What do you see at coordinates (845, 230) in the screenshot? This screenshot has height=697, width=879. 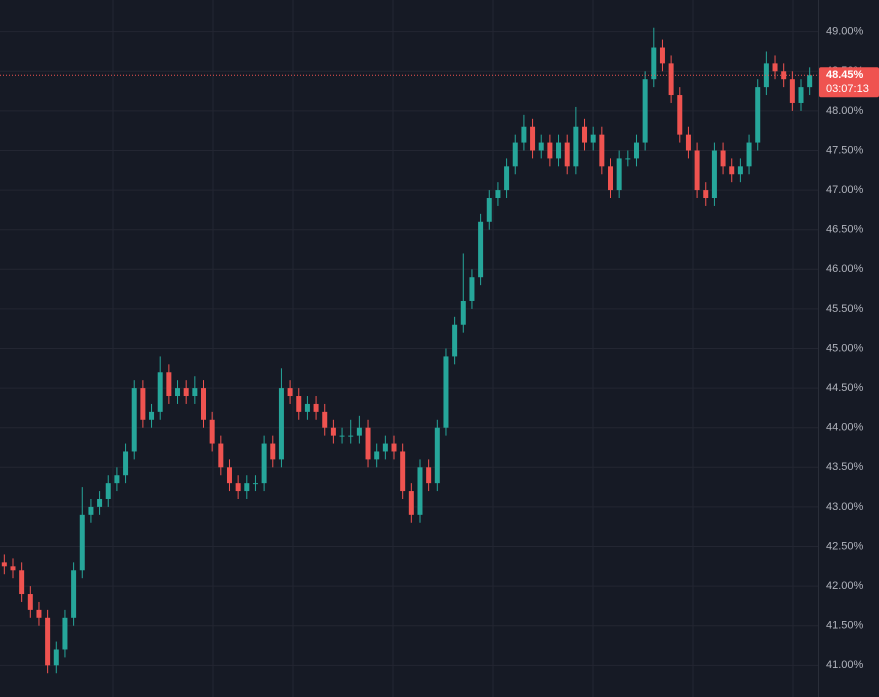 I see `y-tick-label: 46.50%` at bounding box center [845, 230].